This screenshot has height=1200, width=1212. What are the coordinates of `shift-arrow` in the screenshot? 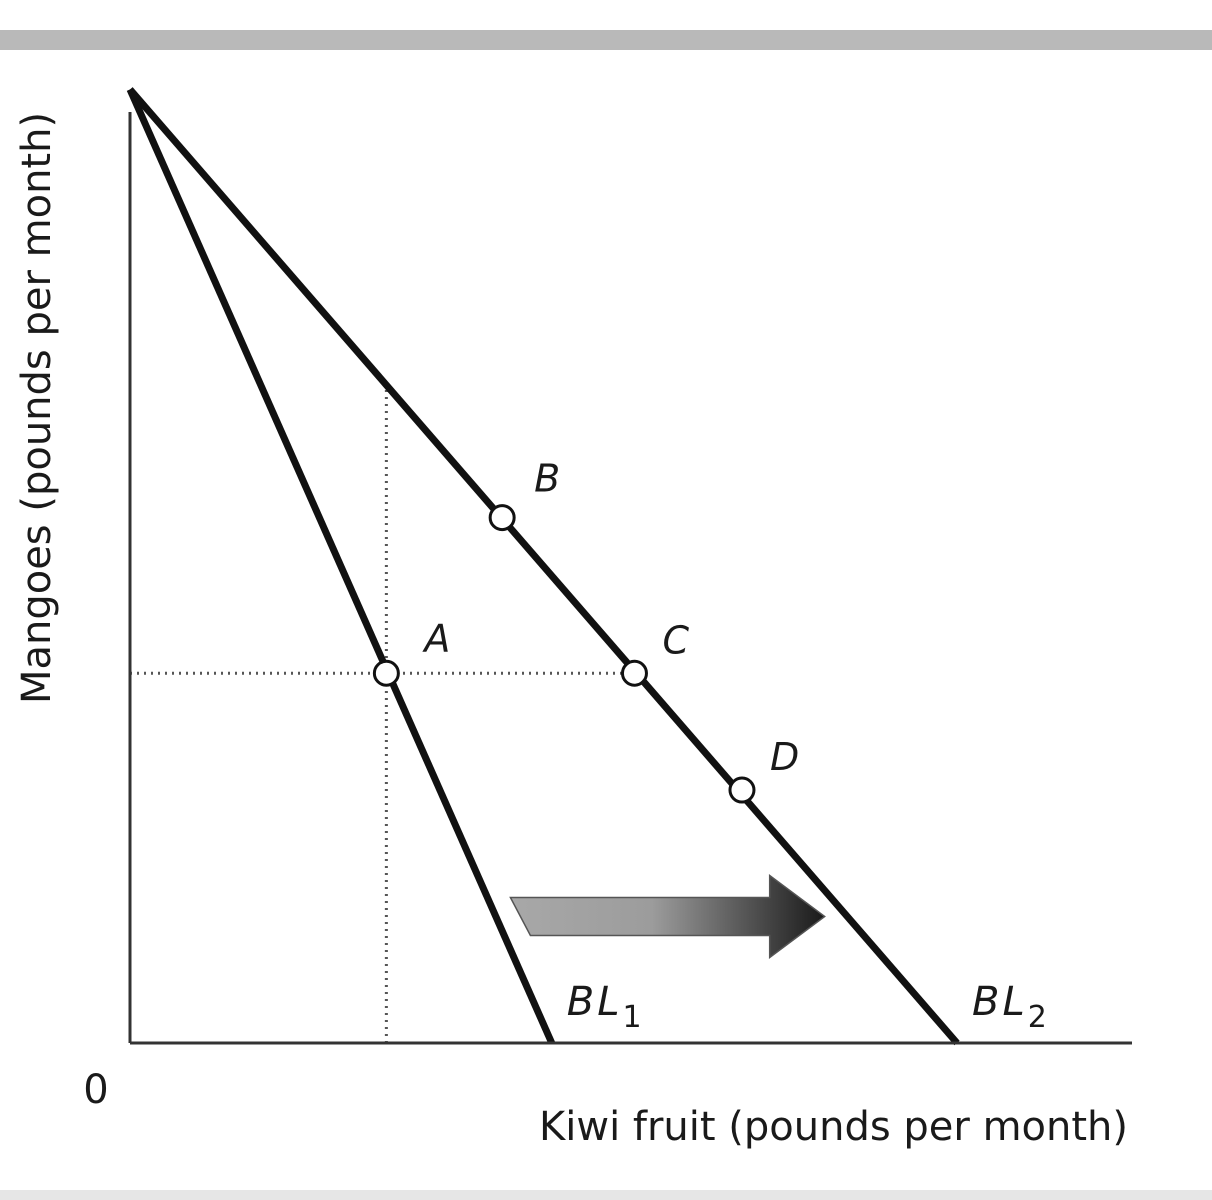 It's located at (667, 917).